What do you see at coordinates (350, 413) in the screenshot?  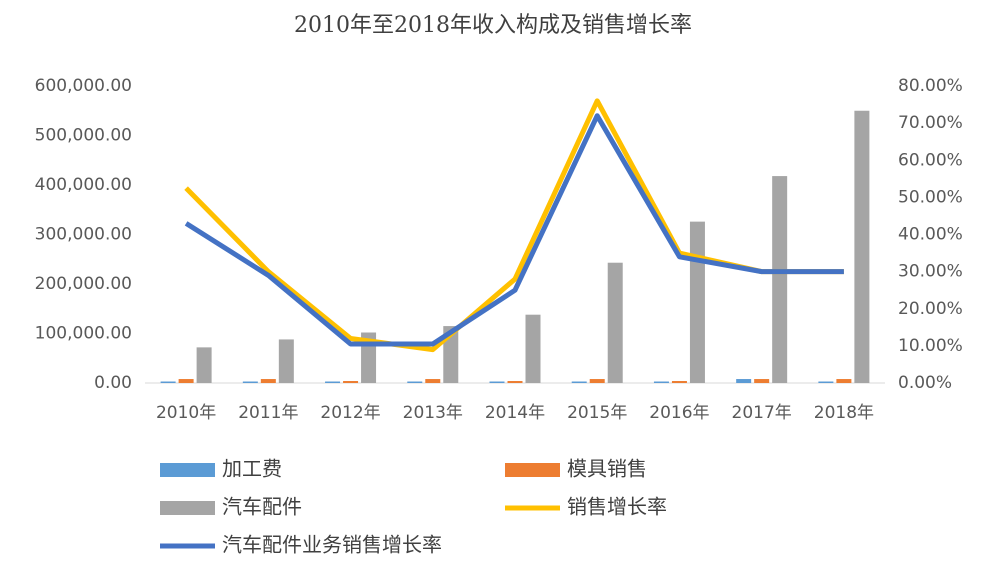 I see `x-tick-label: 2012年` at bounding box center [350, 413].